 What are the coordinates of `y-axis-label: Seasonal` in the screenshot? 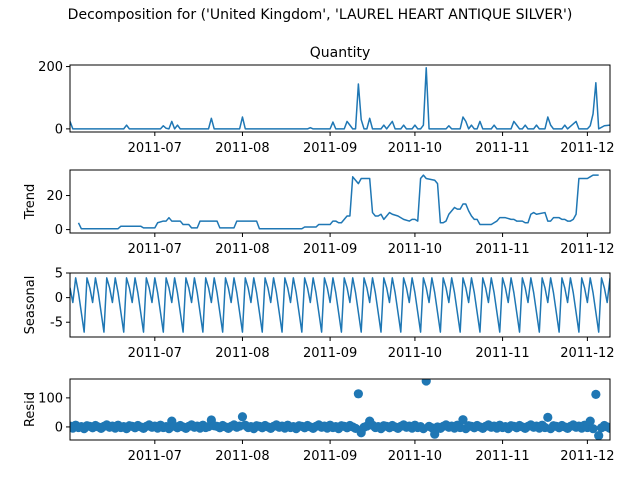 It's located at (30, 305).